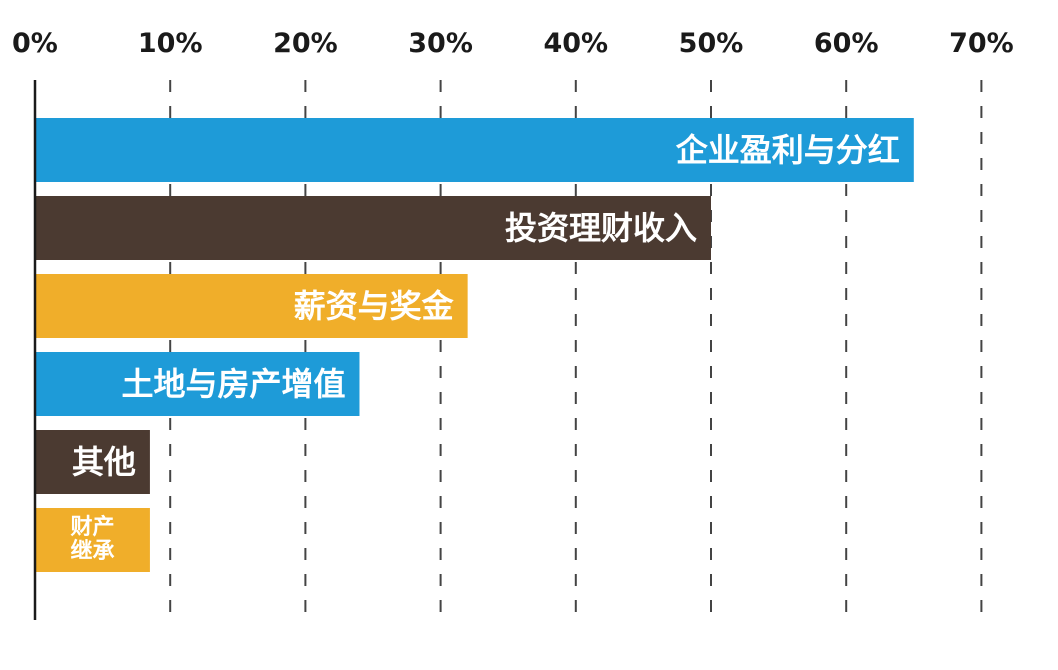 Image resolution: width=1058 pixels, height=670 pixels. What do you see at coordinates (846, 43) in the screenshot?
I see `x-tick-label-60: 60%` at bounding box center [846, 43].